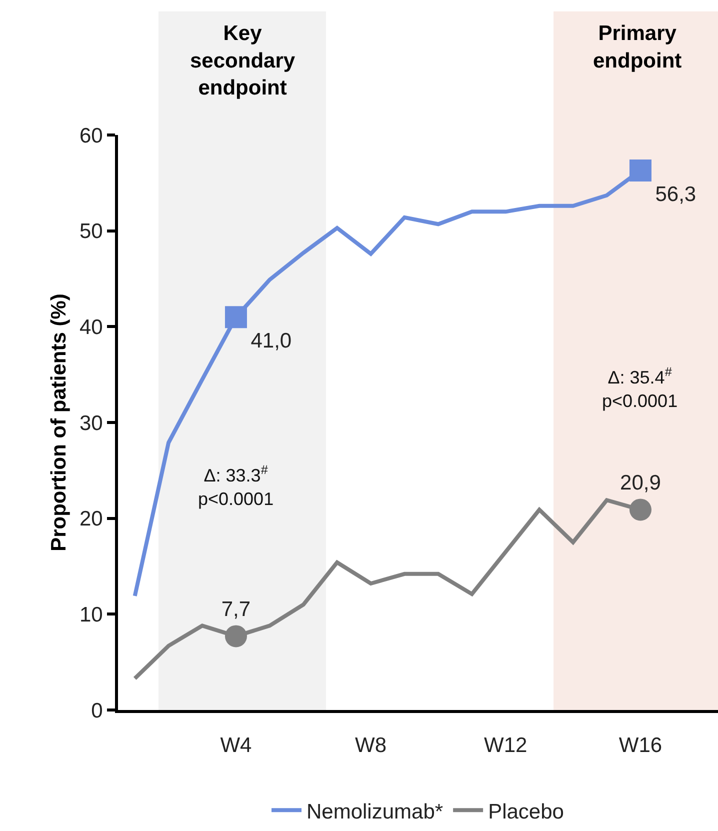 The width and height of the screenshot is (718, 831). What do you see at coordinates (91, 232) in the screenshot?
I see `y-tick-label: 50` at bounding box center [91, 232].